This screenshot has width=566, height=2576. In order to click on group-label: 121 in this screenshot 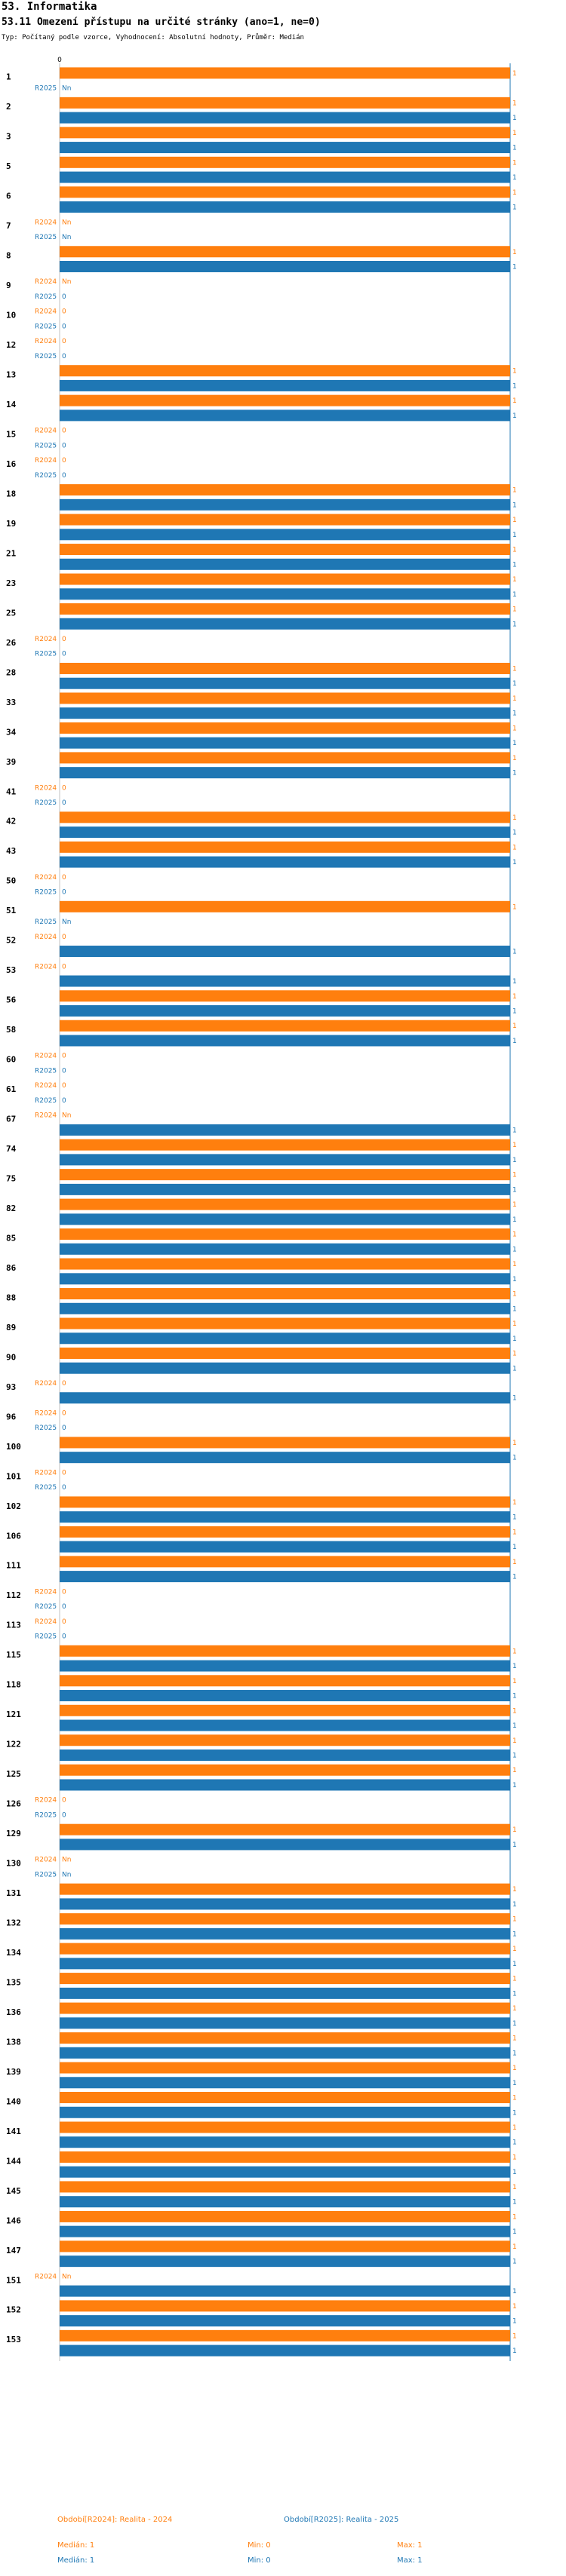, I will do `click(14, 1714)`.